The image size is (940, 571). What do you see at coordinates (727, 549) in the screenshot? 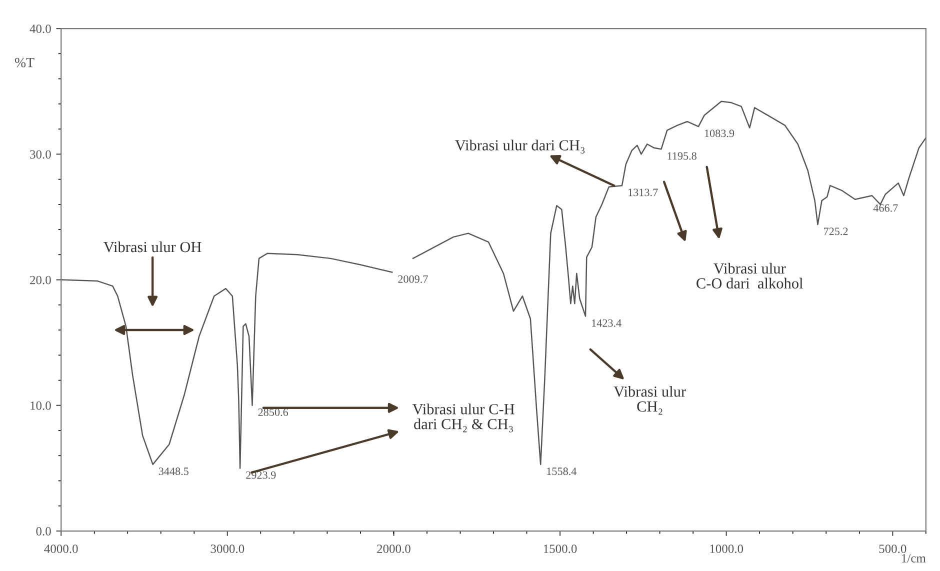
I see `x-tick-label: 1000.0` at bounding box center [727, 549].